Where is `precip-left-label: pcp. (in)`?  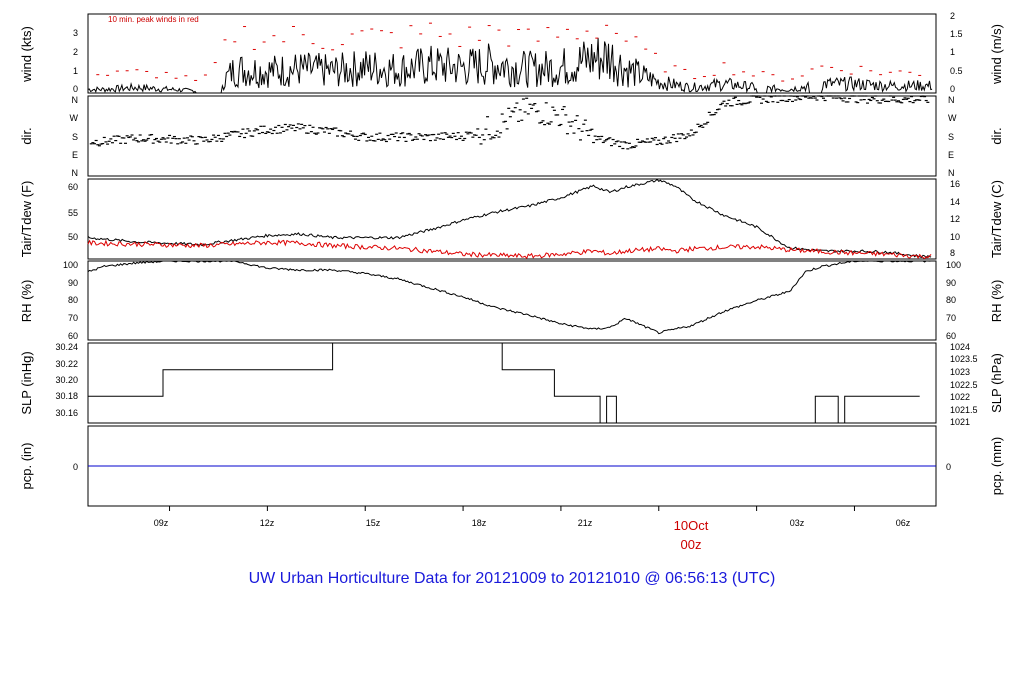
precip-left-label: pcp. (in) is located at coordinates (26, 466).